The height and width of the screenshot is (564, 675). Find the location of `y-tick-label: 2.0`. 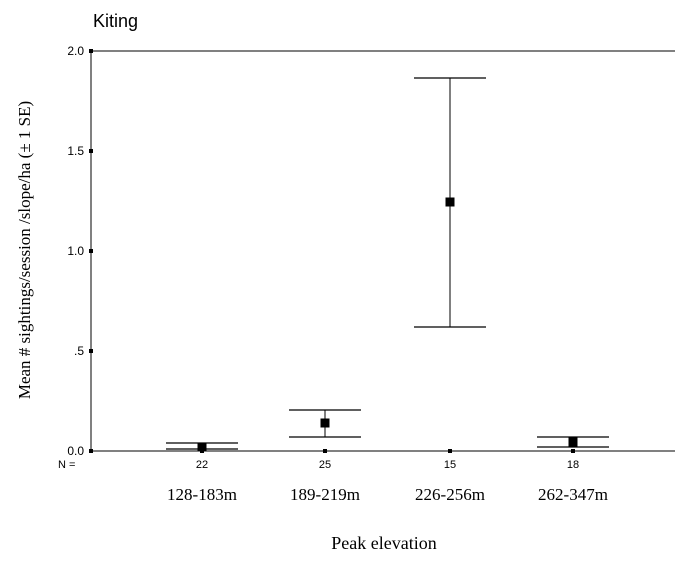

y-tick-label: 2.0 is located at coordinates (75, 51).